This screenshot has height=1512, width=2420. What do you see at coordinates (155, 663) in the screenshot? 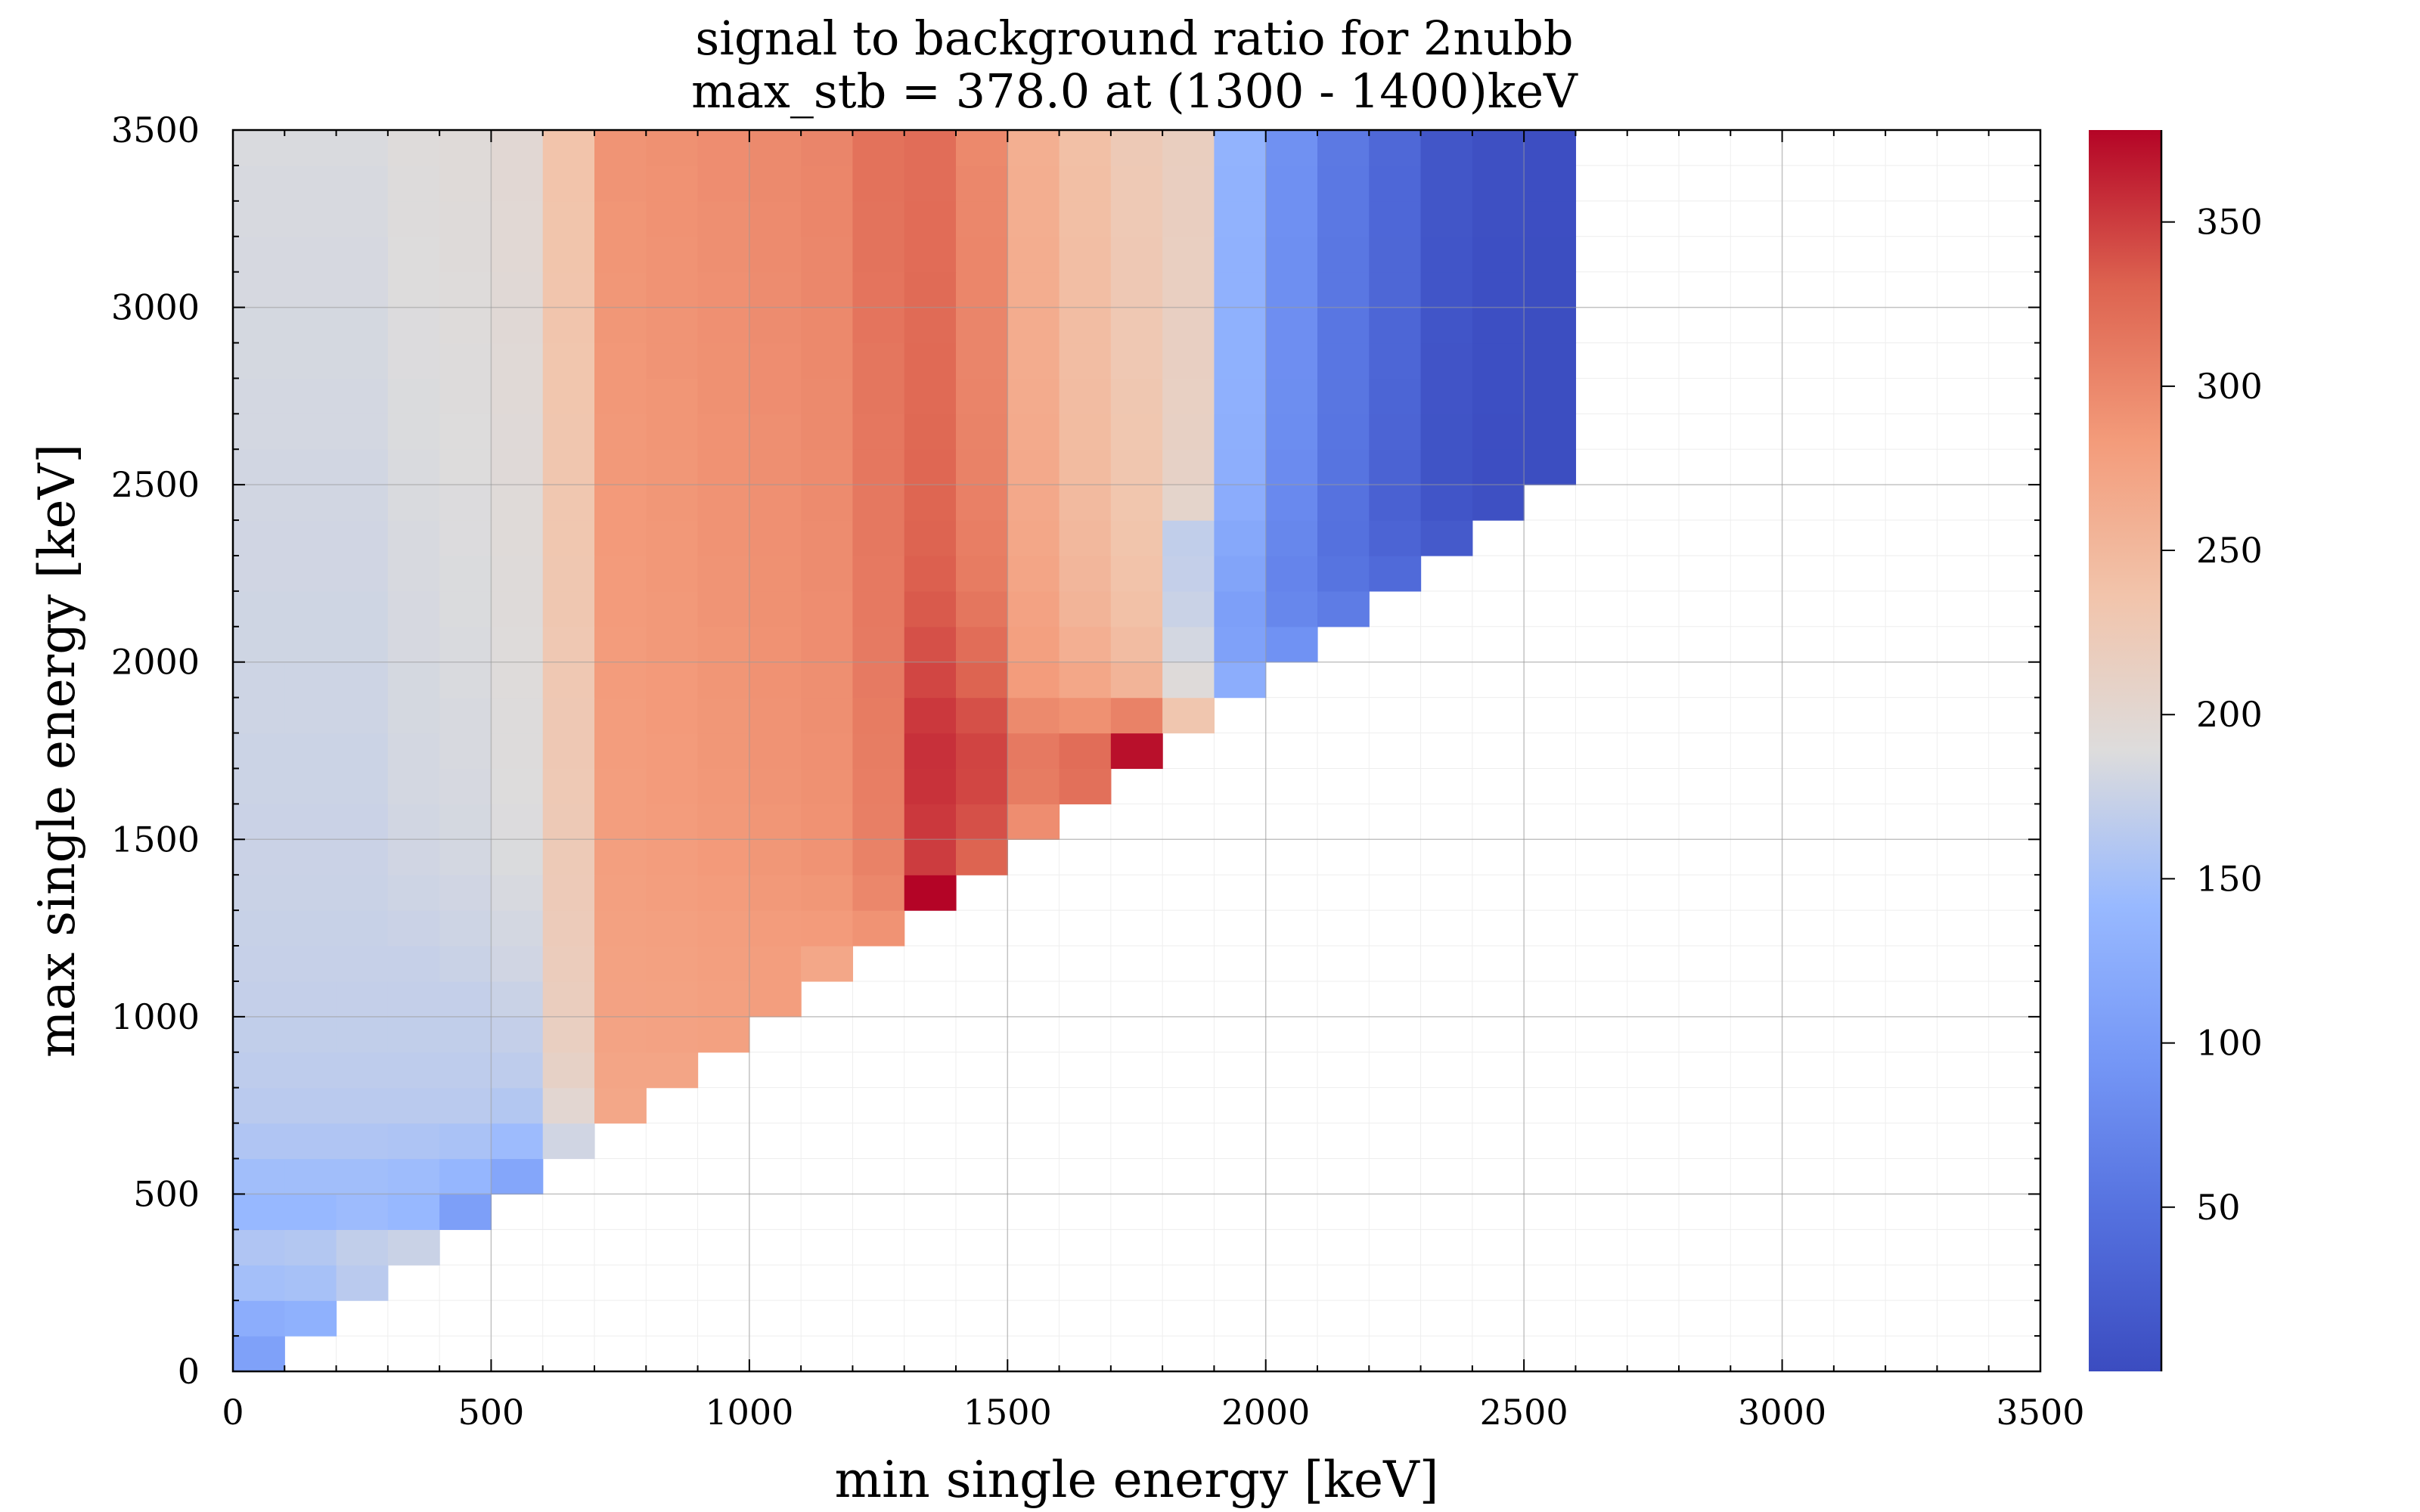
I see `y-tick-label: 2000` at bounding box center [155, 663].